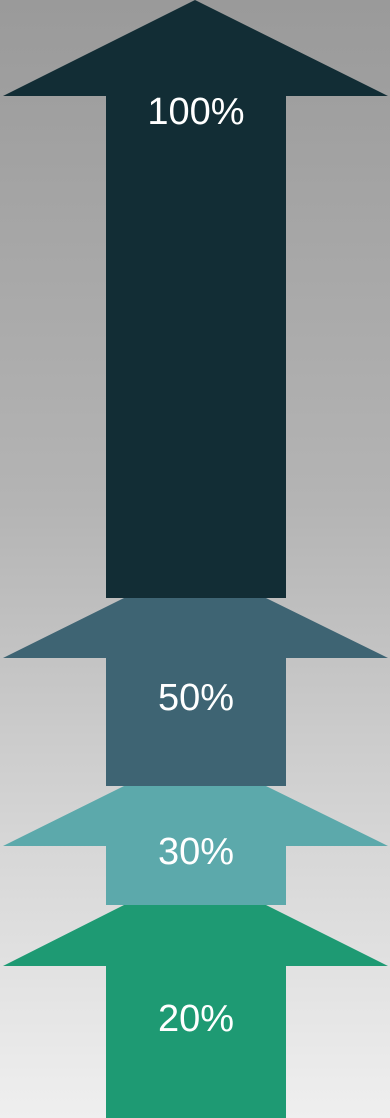 The height and width of the screenshot is (1118, 390). What do you see at coordinates (195, 112) in the screenshot?
I see `arrow-100-label: 100%` at bounding box center [195, 112].